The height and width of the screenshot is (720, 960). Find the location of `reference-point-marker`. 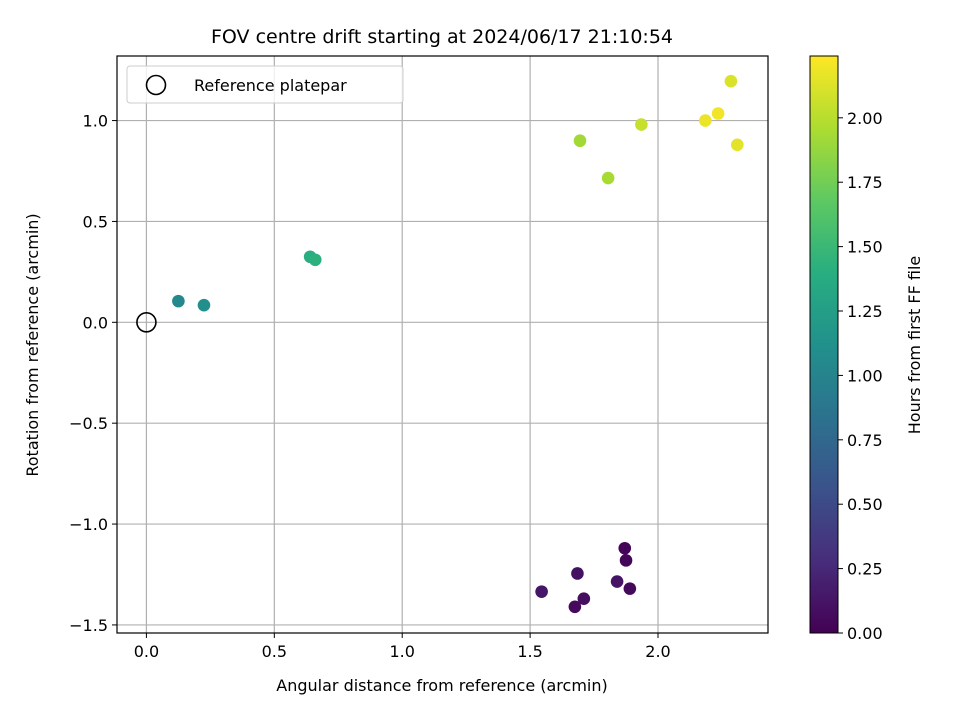

reference-point-marker is located at coordinates (146, 322).